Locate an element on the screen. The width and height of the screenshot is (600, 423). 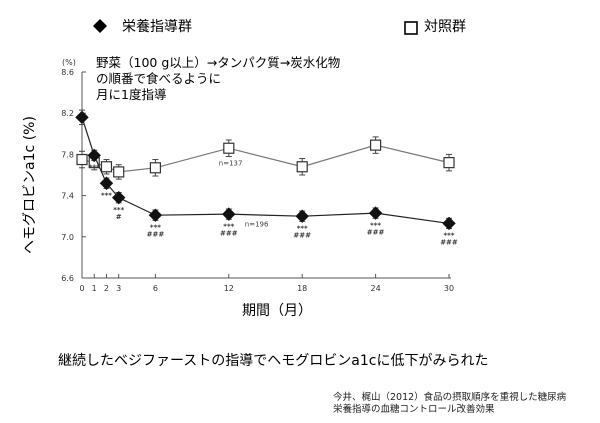
citation-line-2: 栄養指導の血糖コントロール改善効果 is located at coordinates (414, 409).